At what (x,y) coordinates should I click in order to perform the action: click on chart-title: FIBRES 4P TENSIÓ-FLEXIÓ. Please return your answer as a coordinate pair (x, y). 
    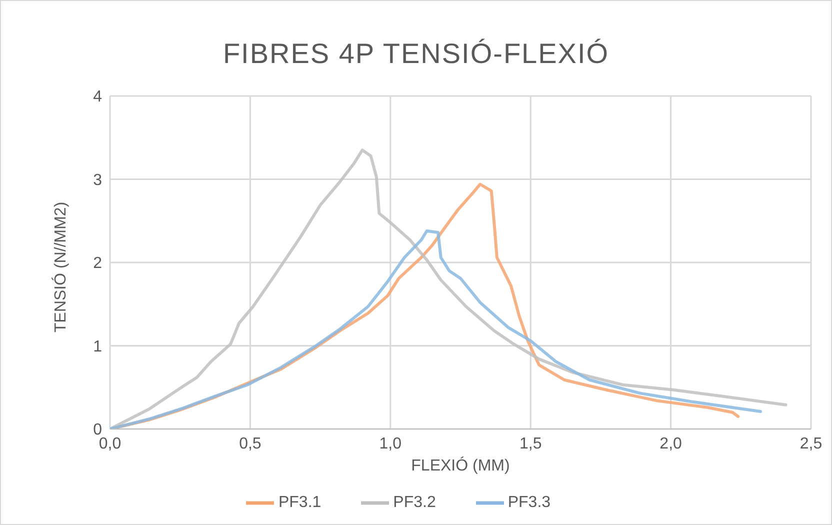
    Looking at the image, I should click on (416, 54).